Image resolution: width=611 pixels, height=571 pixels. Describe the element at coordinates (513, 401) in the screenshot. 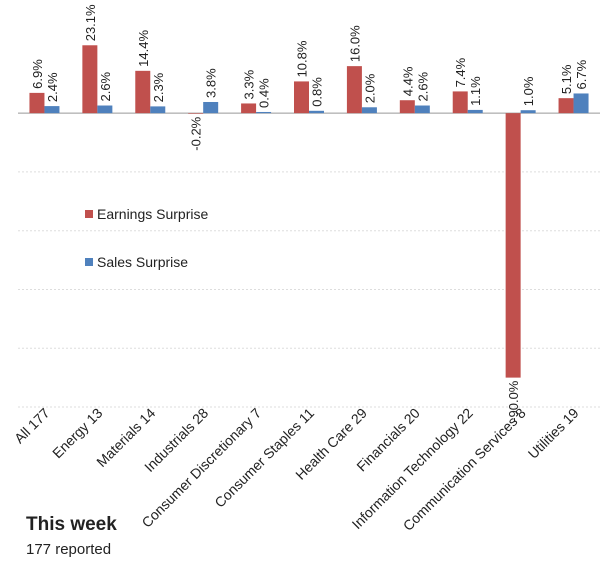

I see `value-label: -90.0%` at that location.